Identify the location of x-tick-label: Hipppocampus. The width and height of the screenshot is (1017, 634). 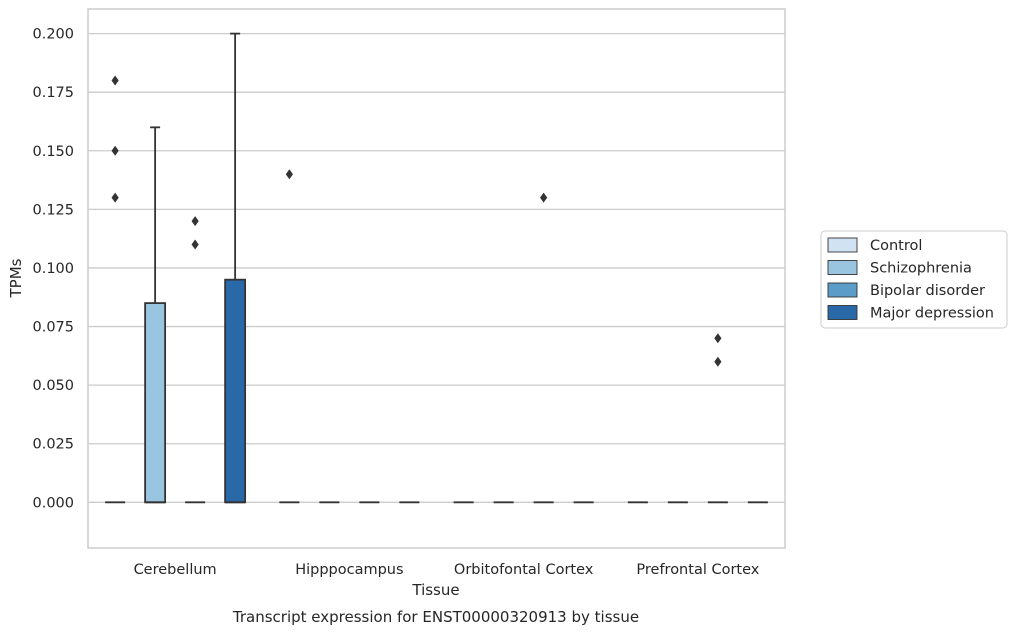
(349, 570).